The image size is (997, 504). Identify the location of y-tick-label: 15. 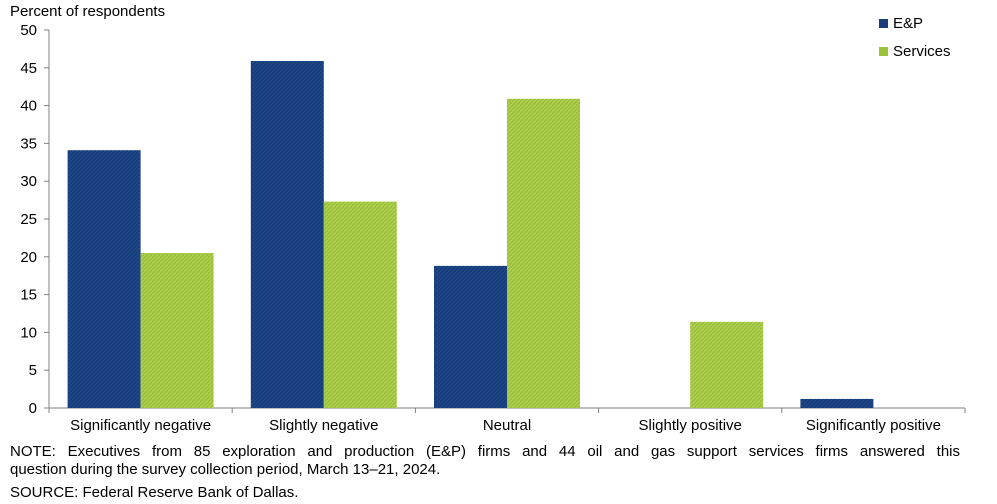
(28, 295).